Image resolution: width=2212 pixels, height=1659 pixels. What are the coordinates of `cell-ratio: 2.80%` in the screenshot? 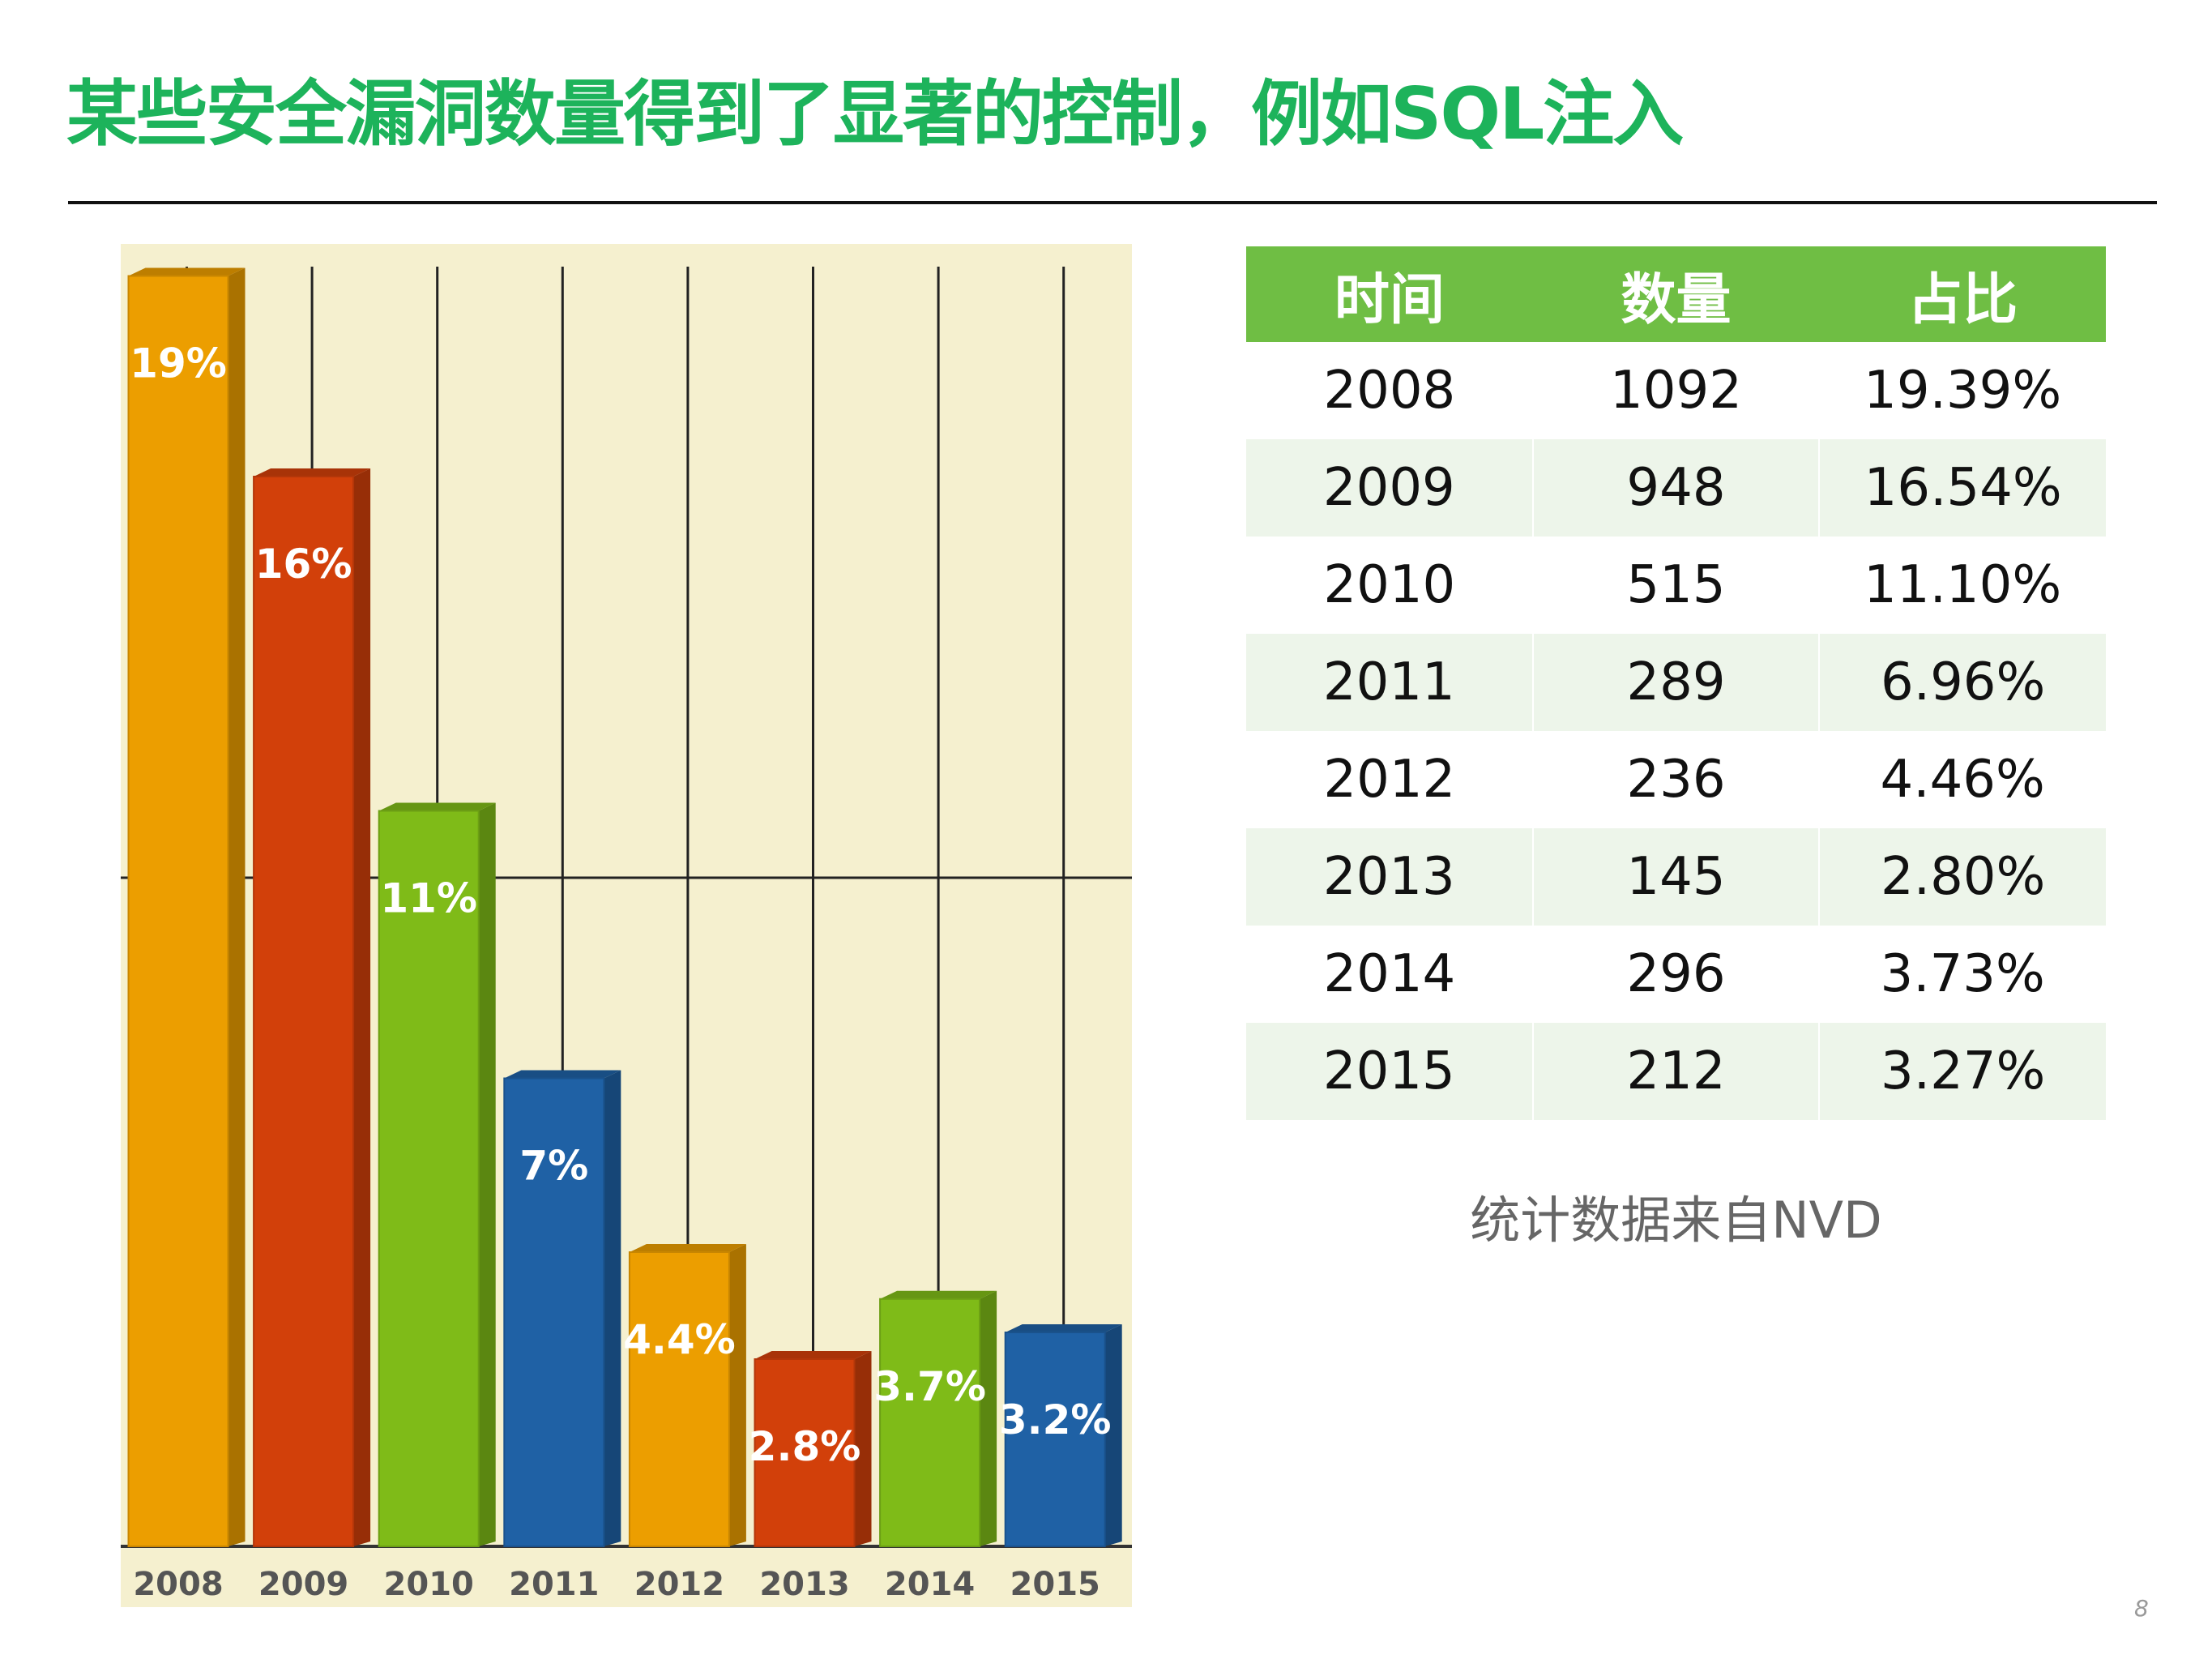 It's located at (1962, 877).